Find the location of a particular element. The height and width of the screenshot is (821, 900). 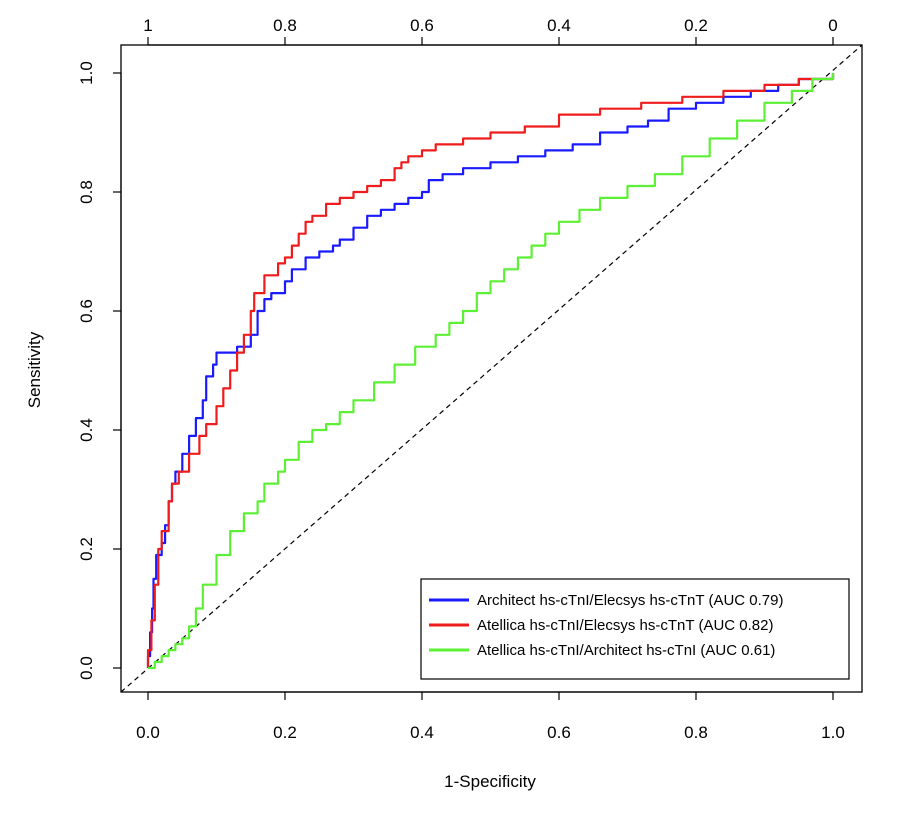

y-tick-label: 0.8 is located at coordinates (86, 192).